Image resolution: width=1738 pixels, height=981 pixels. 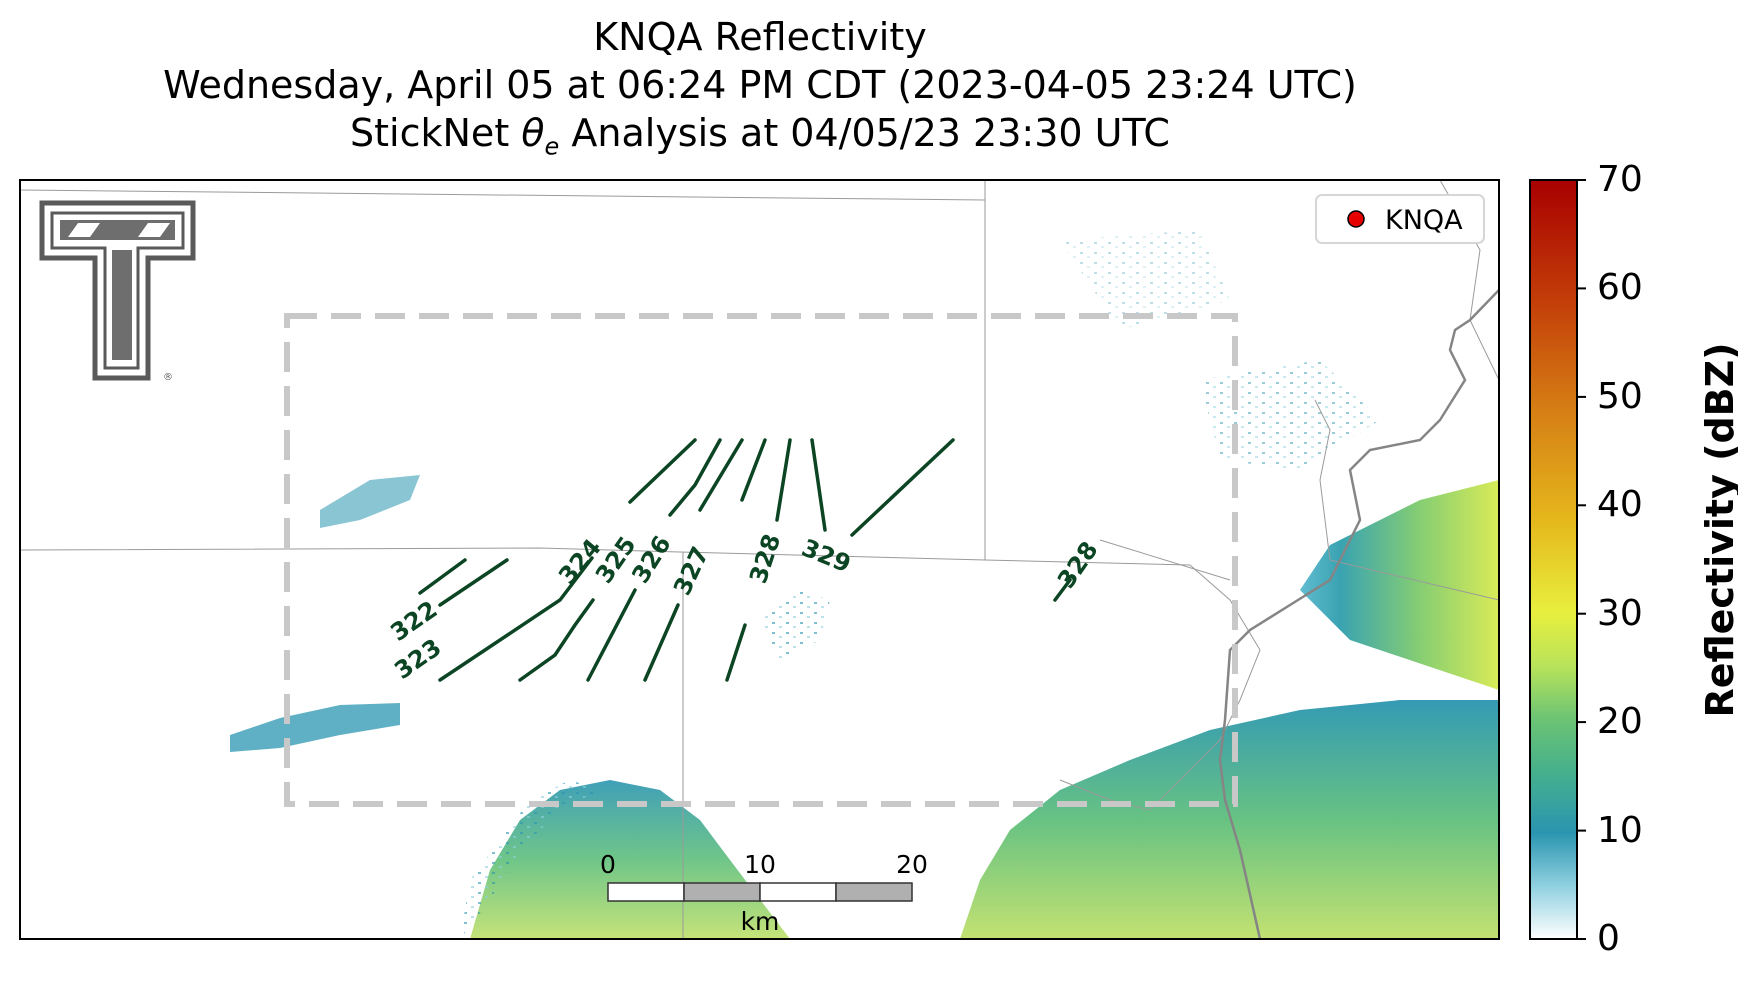 What do you see at coordinates (1356, 219) in the screenshot?
I see `legend-marker-icon` at bounding box center [1356, 219].